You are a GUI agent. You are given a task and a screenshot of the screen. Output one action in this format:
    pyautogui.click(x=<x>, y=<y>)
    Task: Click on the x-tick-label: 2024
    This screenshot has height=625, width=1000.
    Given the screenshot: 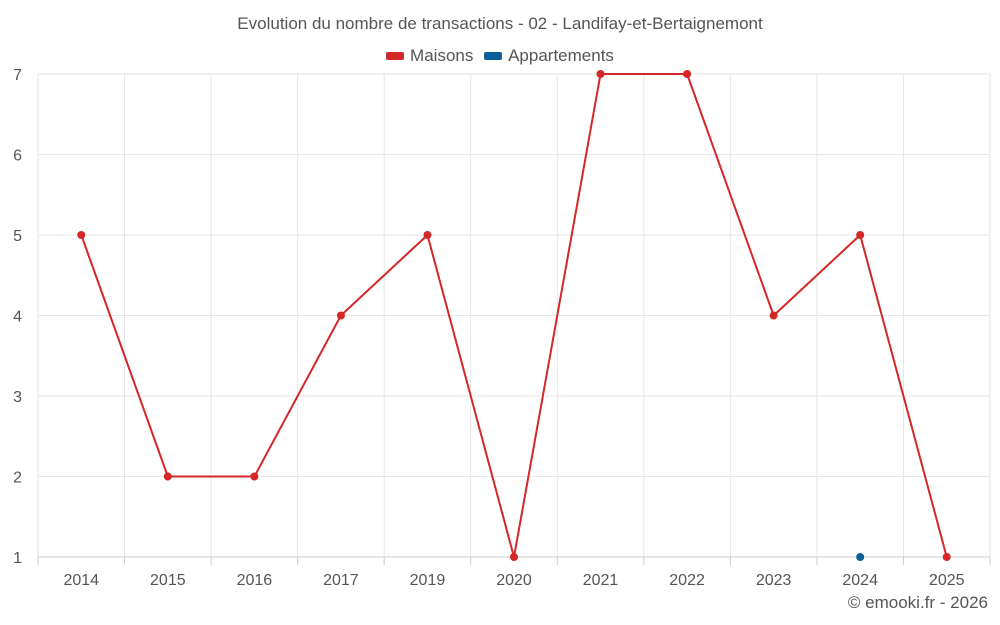 What is the action you would take?
    pyautogui.click(x=860, y=580)
    